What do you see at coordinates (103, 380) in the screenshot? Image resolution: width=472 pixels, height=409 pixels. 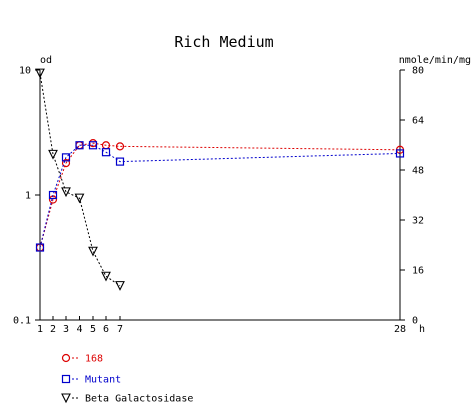 I see `legend-label: Mutant` at bounding box center [103, 380].